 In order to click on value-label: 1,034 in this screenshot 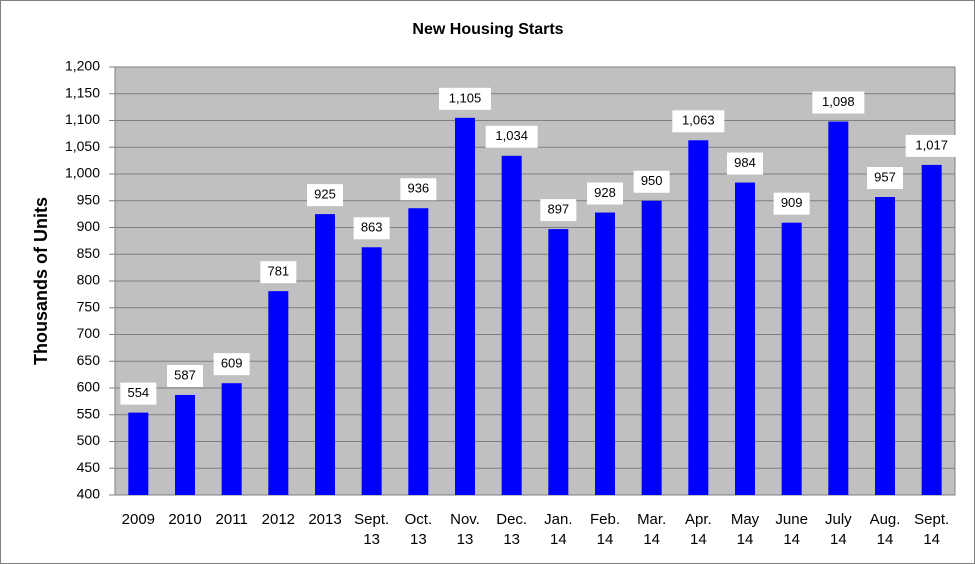, I will do `click(511, 135)`.